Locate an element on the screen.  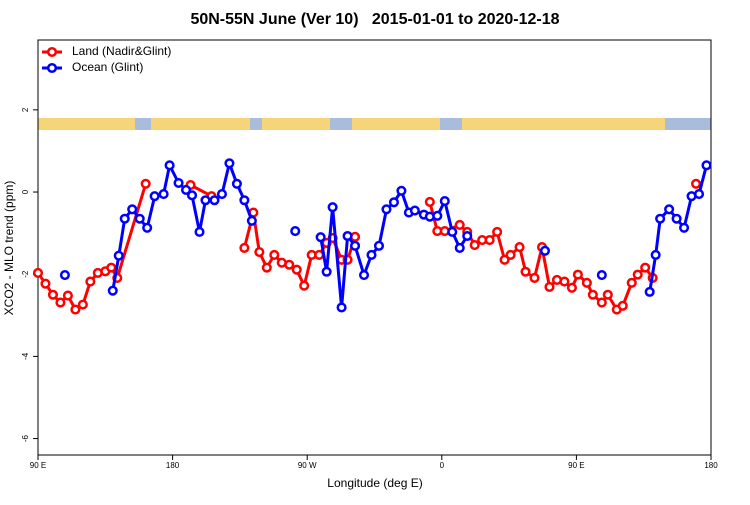
legend-label: Land (Nadir&Glint) is located at coordinates (121, 51).